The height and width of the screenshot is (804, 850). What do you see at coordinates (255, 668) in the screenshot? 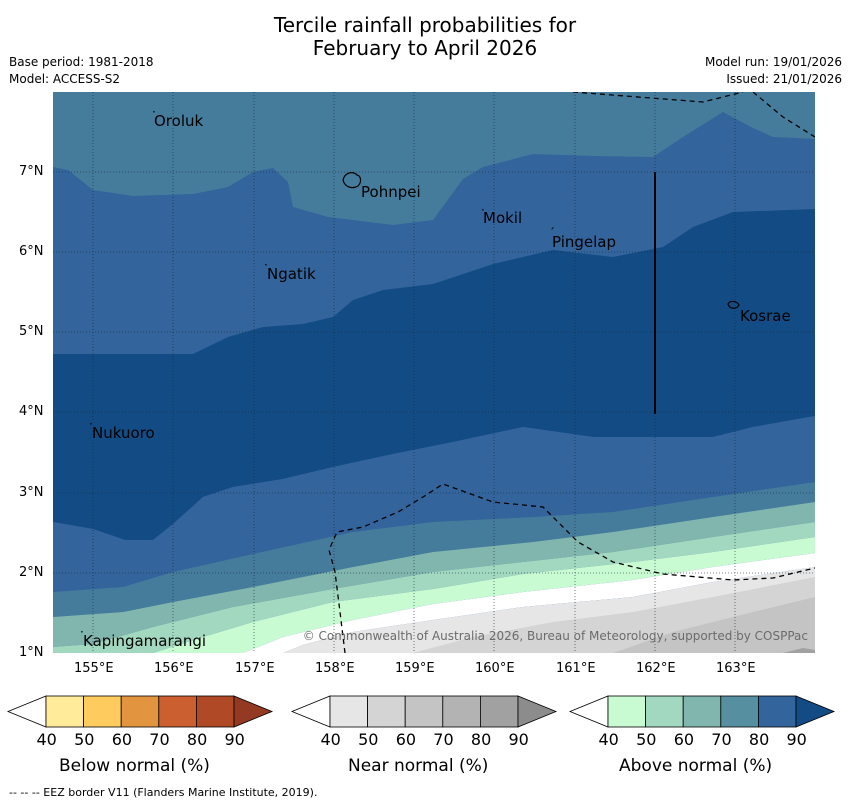
I see `lon-label-157: 157°E` at bounding box center [255, 668].